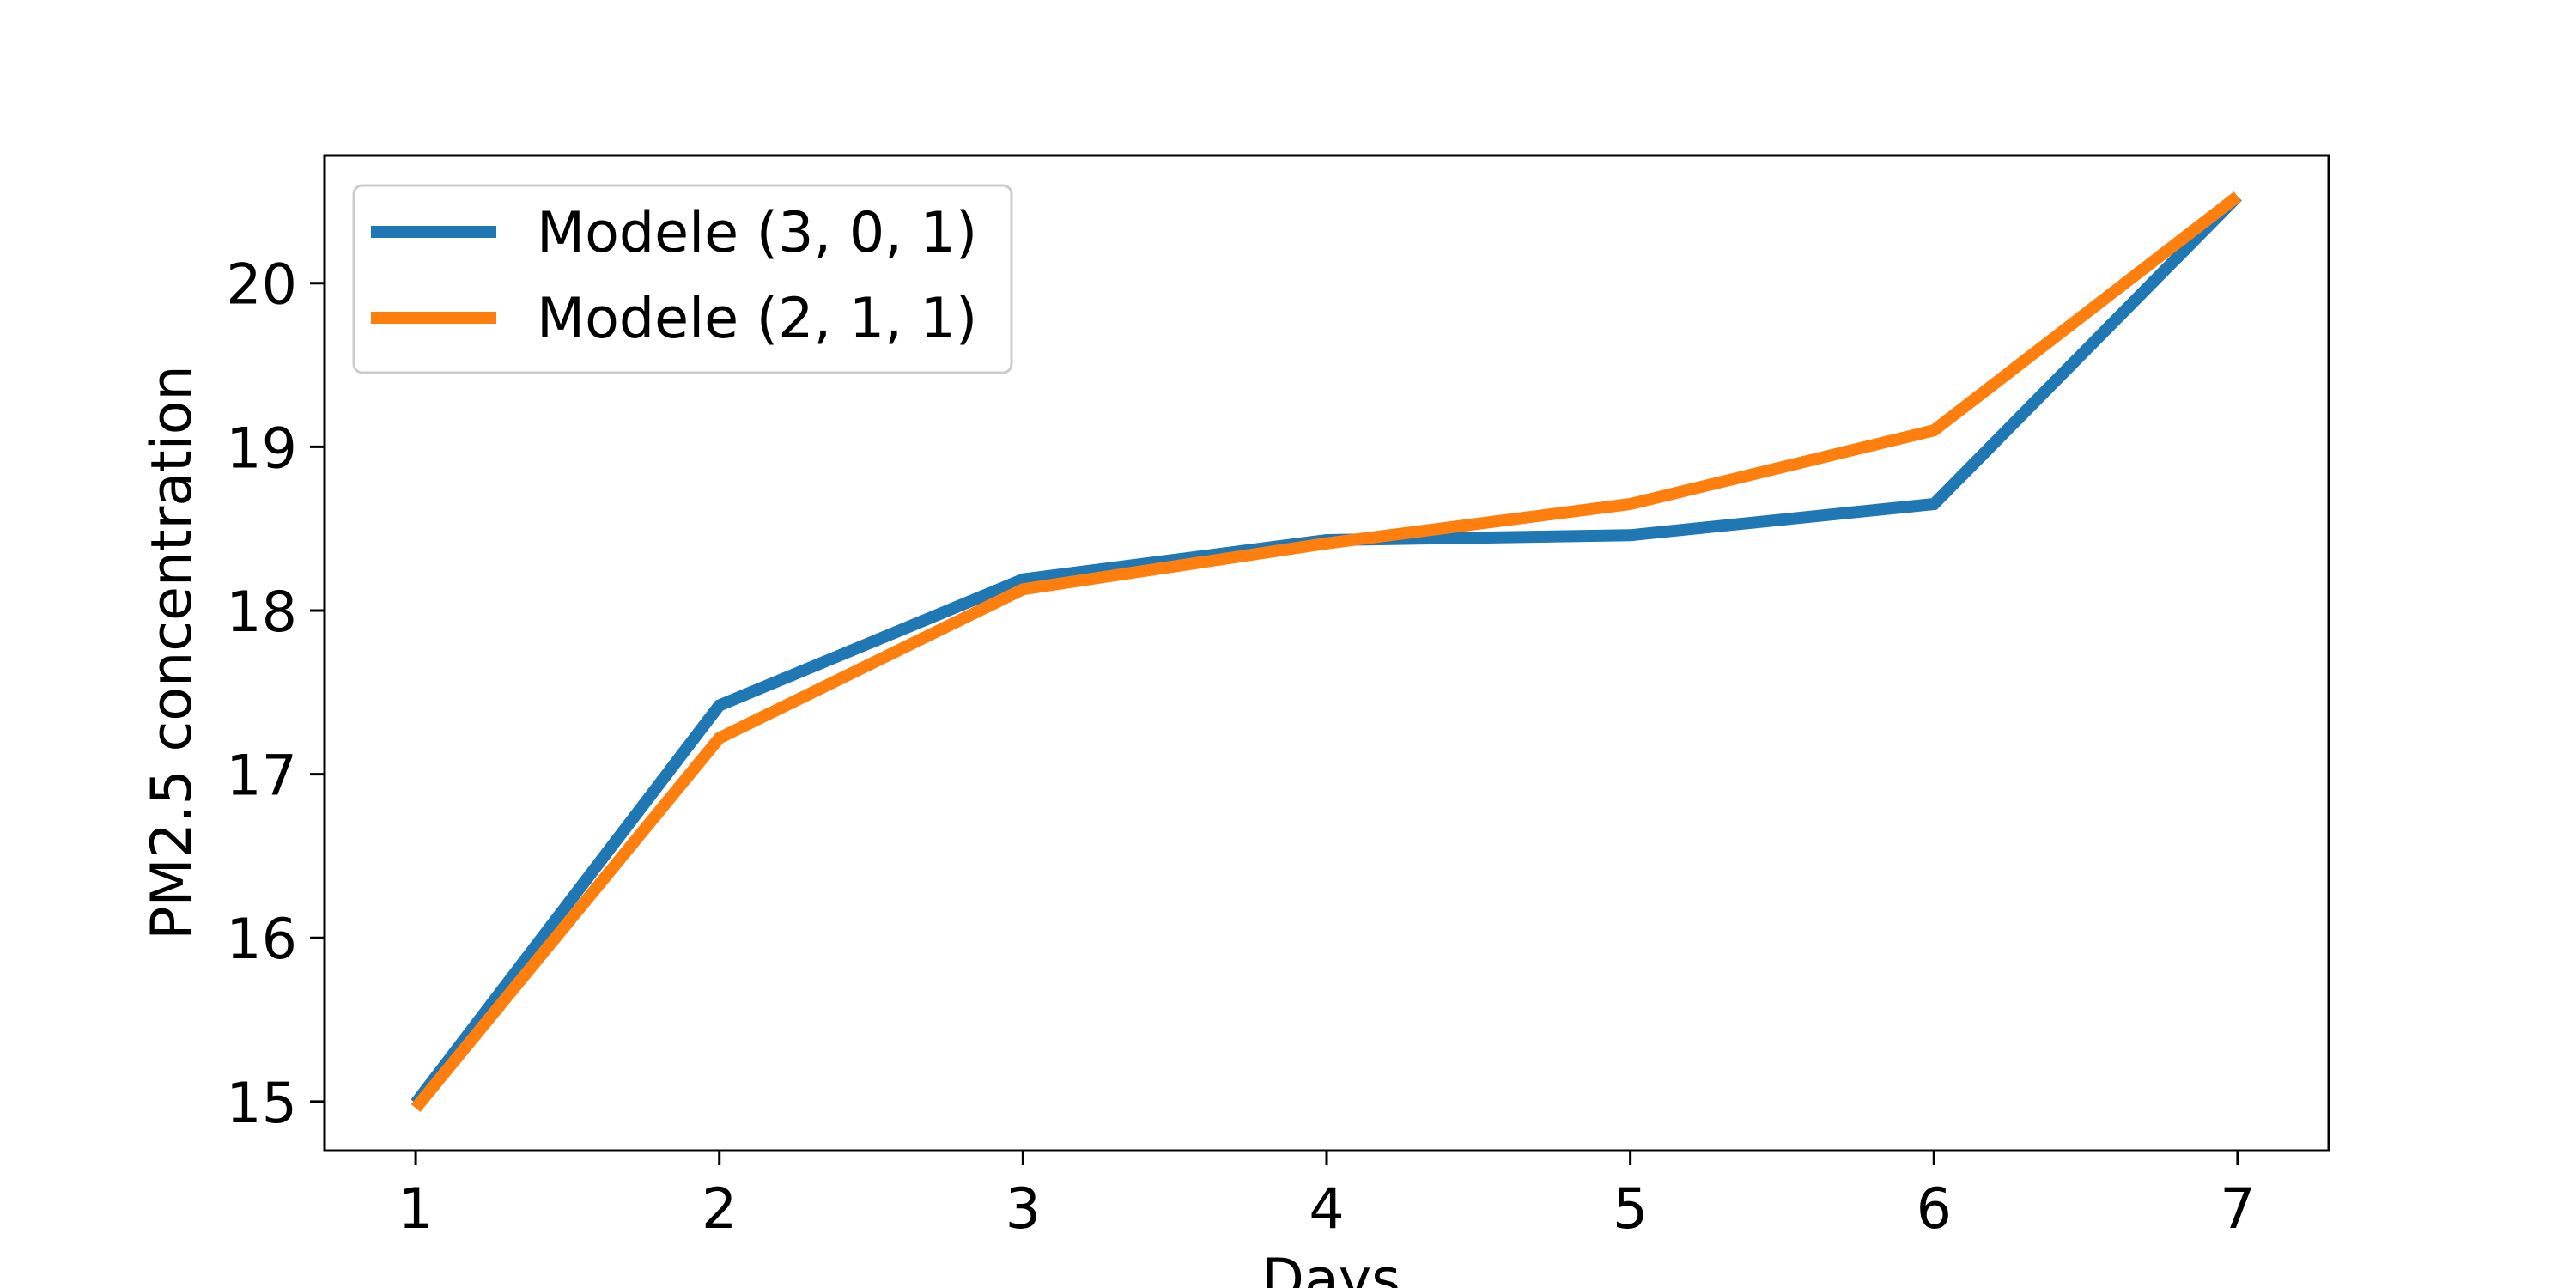 This screenshot has width=2576, height=1288. Describe the element at coordinates (1631, 1210) in the screenshot. I see `x-tick-label: 5` at that location.